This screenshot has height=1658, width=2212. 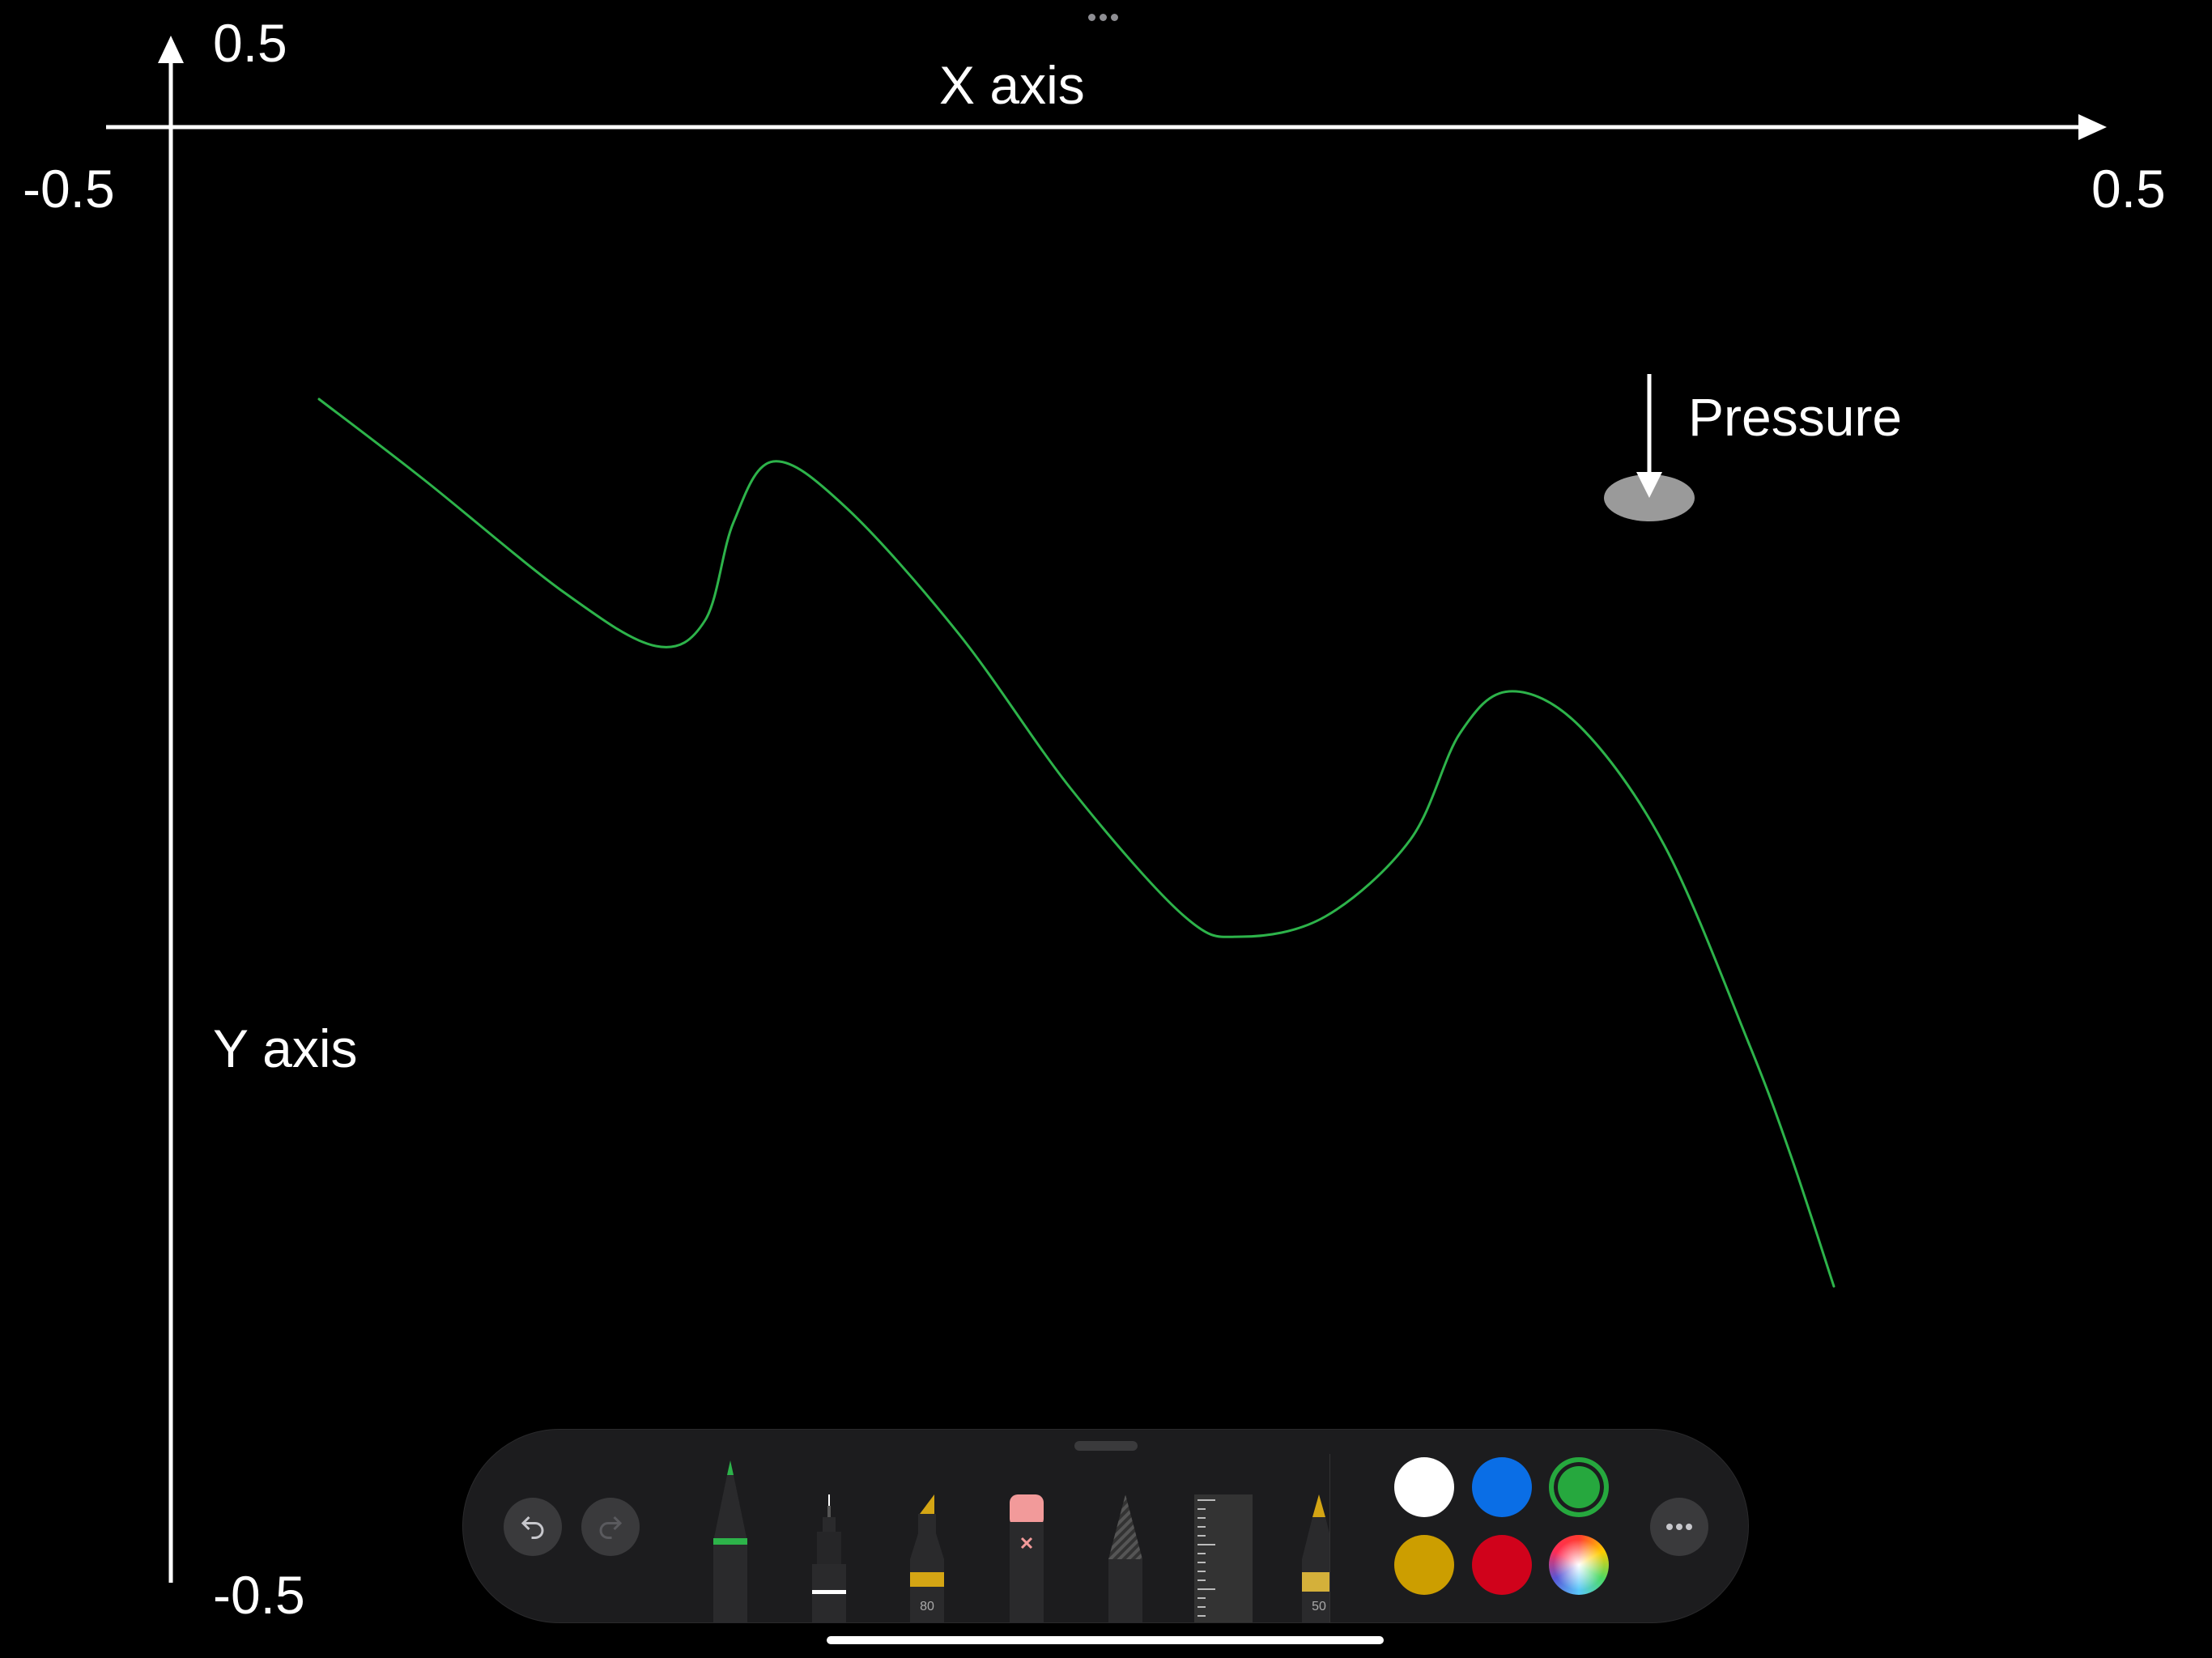 I want to click on tool-pen, so click(x=730, y=1541).